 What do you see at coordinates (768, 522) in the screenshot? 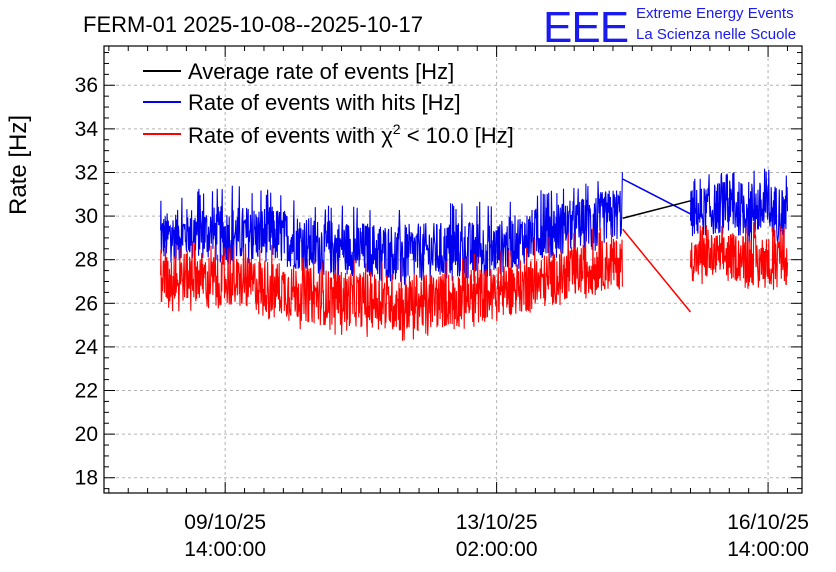
I see `x-tick-label-date: 16/10/25` at bounding box center [768, 522].